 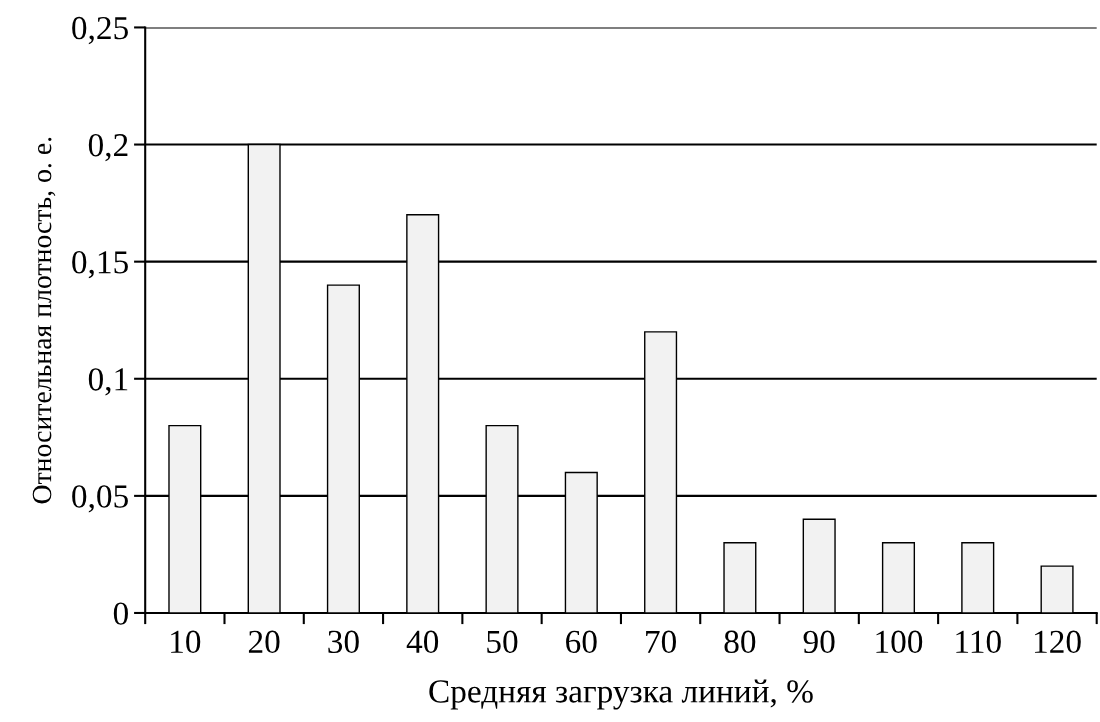 What do you see at coordinates (100, 499) in the screenshot?
I see `y-tick-label: 0,05` at bounding box center [100, 499].